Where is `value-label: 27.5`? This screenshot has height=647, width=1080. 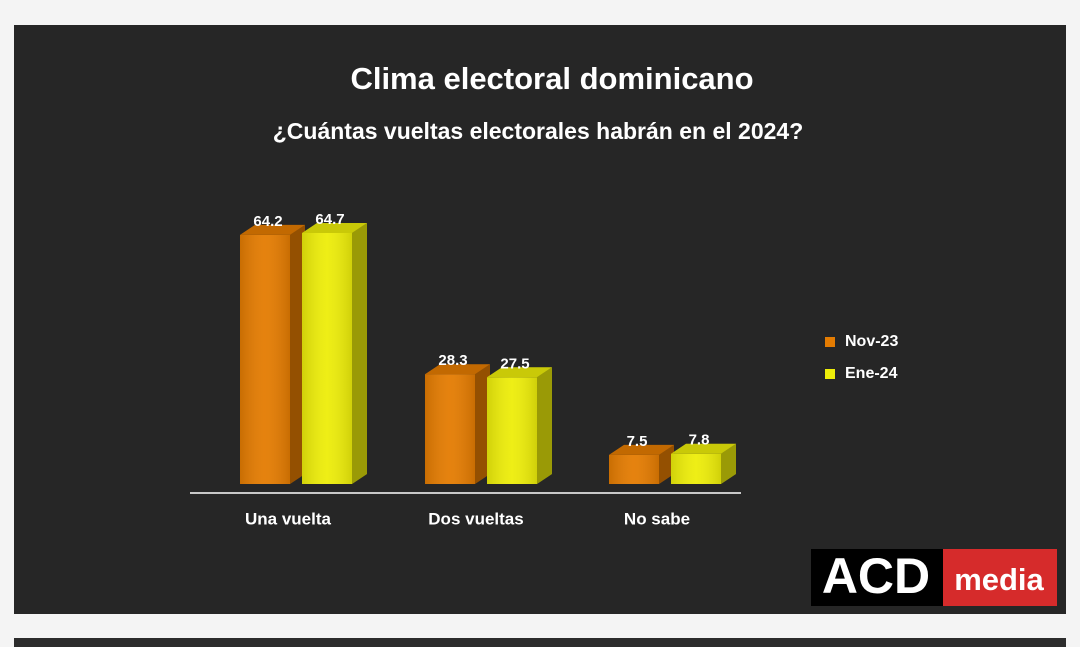 value-label: 27.5 is located at coordinates (514, 363).